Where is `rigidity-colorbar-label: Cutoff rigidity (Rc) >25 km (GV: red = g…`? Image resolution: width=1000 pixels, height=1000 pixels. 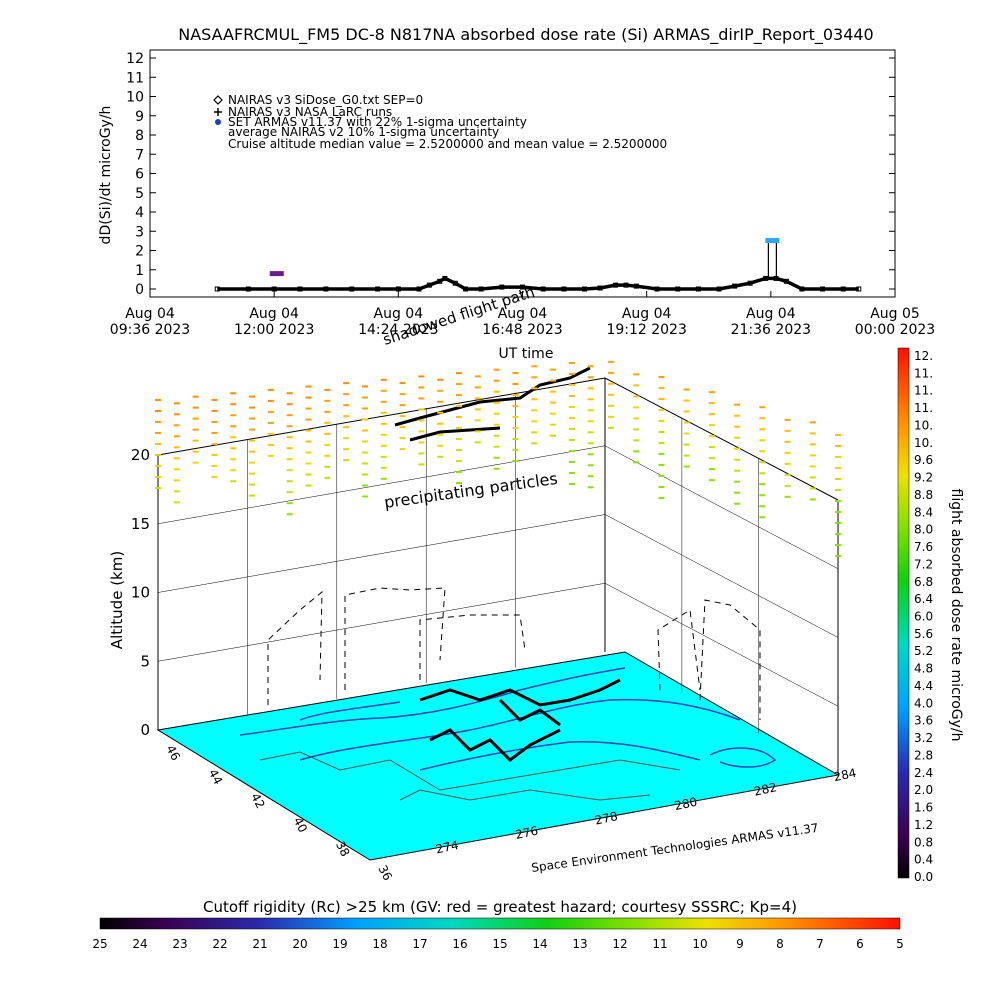 rigidity-colorbar-label: Cutoff rigidity (Rc) >25 km (GV: red = g… is located at coordinates (500, 907).